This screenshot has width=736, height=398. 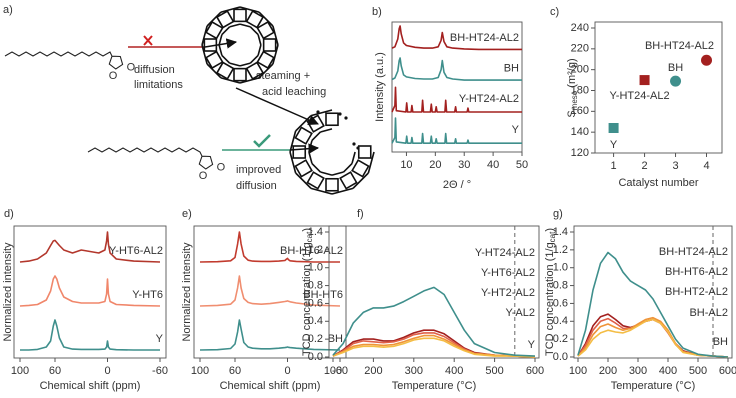 What do you see at coordinates (644, 80) in the screenshot?
I see `marker` at bounding box center [644, 80].